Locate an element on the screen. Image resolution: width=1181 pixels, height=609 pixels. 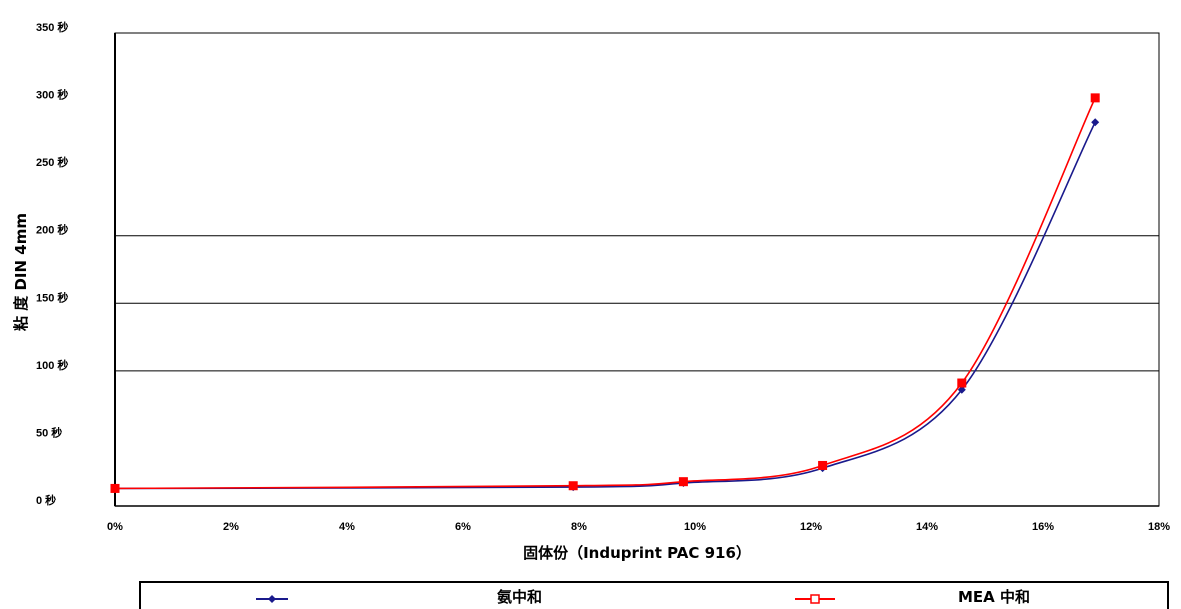
legend-item-mea: MEA 中和 is located at coordinates (912, 597).